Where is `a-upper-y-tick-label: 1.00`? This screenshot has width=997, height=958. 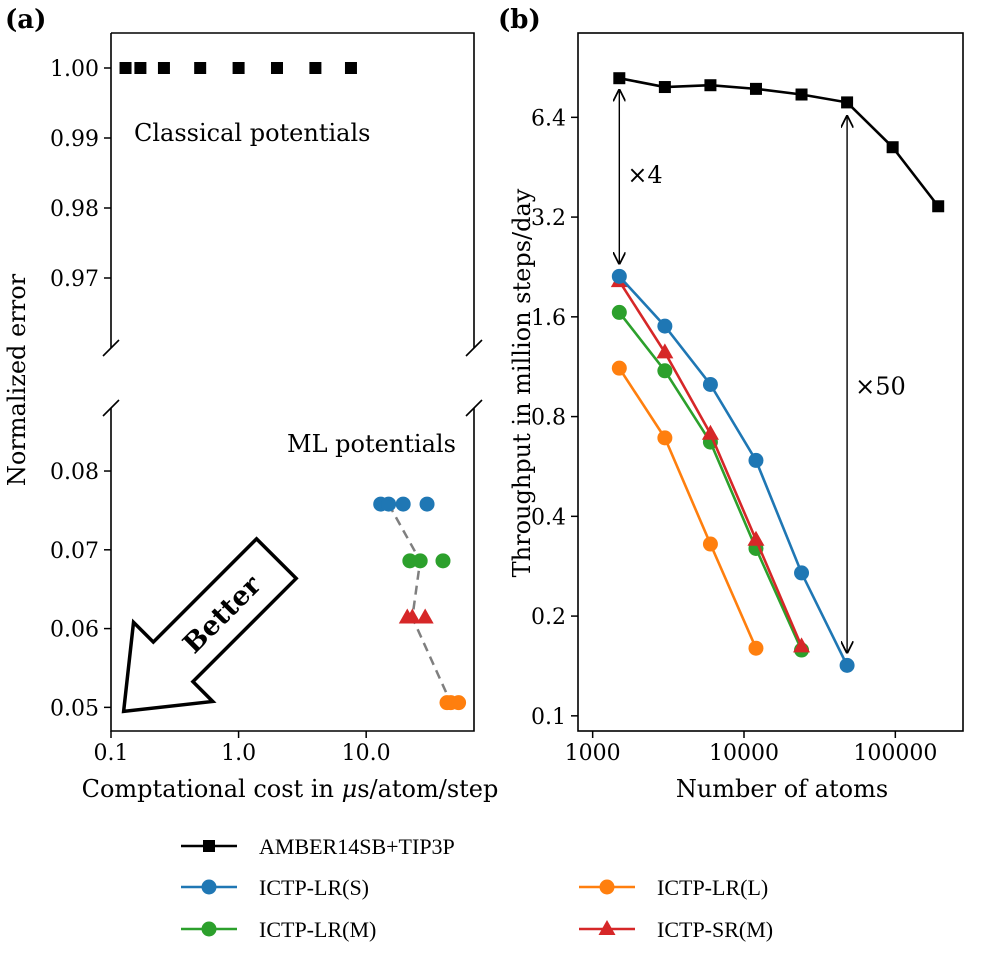
a-upper-y-tick-label: 1.00 is located at coordinates (74, 69).